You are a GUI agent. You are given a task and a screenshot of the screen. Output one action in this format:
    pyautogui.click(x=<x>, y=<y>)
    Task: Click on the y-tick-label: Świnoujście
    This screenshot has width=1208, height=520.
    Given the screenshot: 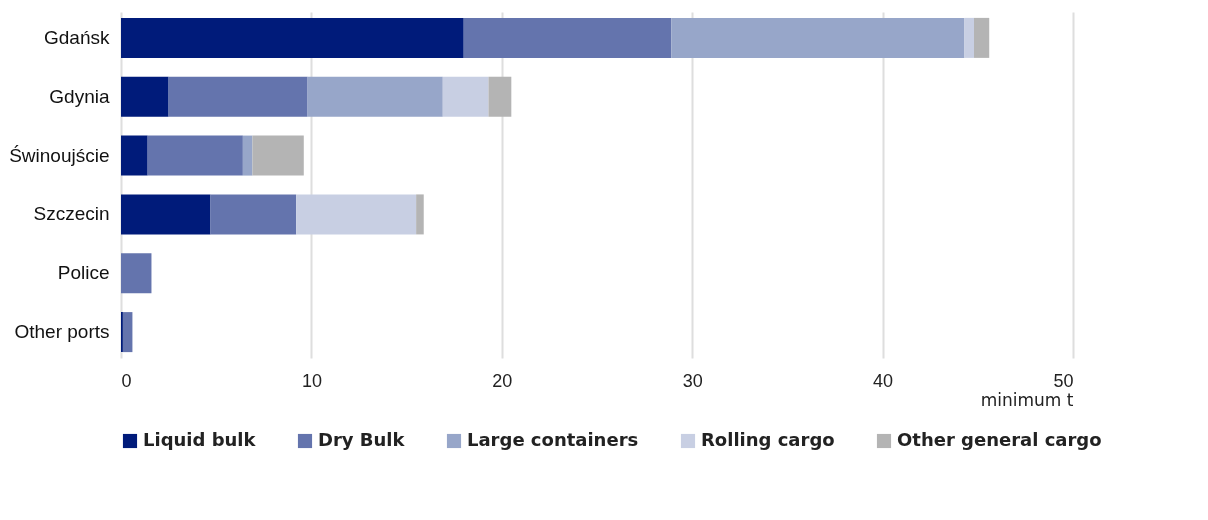 What is the action you would take?
    pyautogui.click(x=59, y=155)
    